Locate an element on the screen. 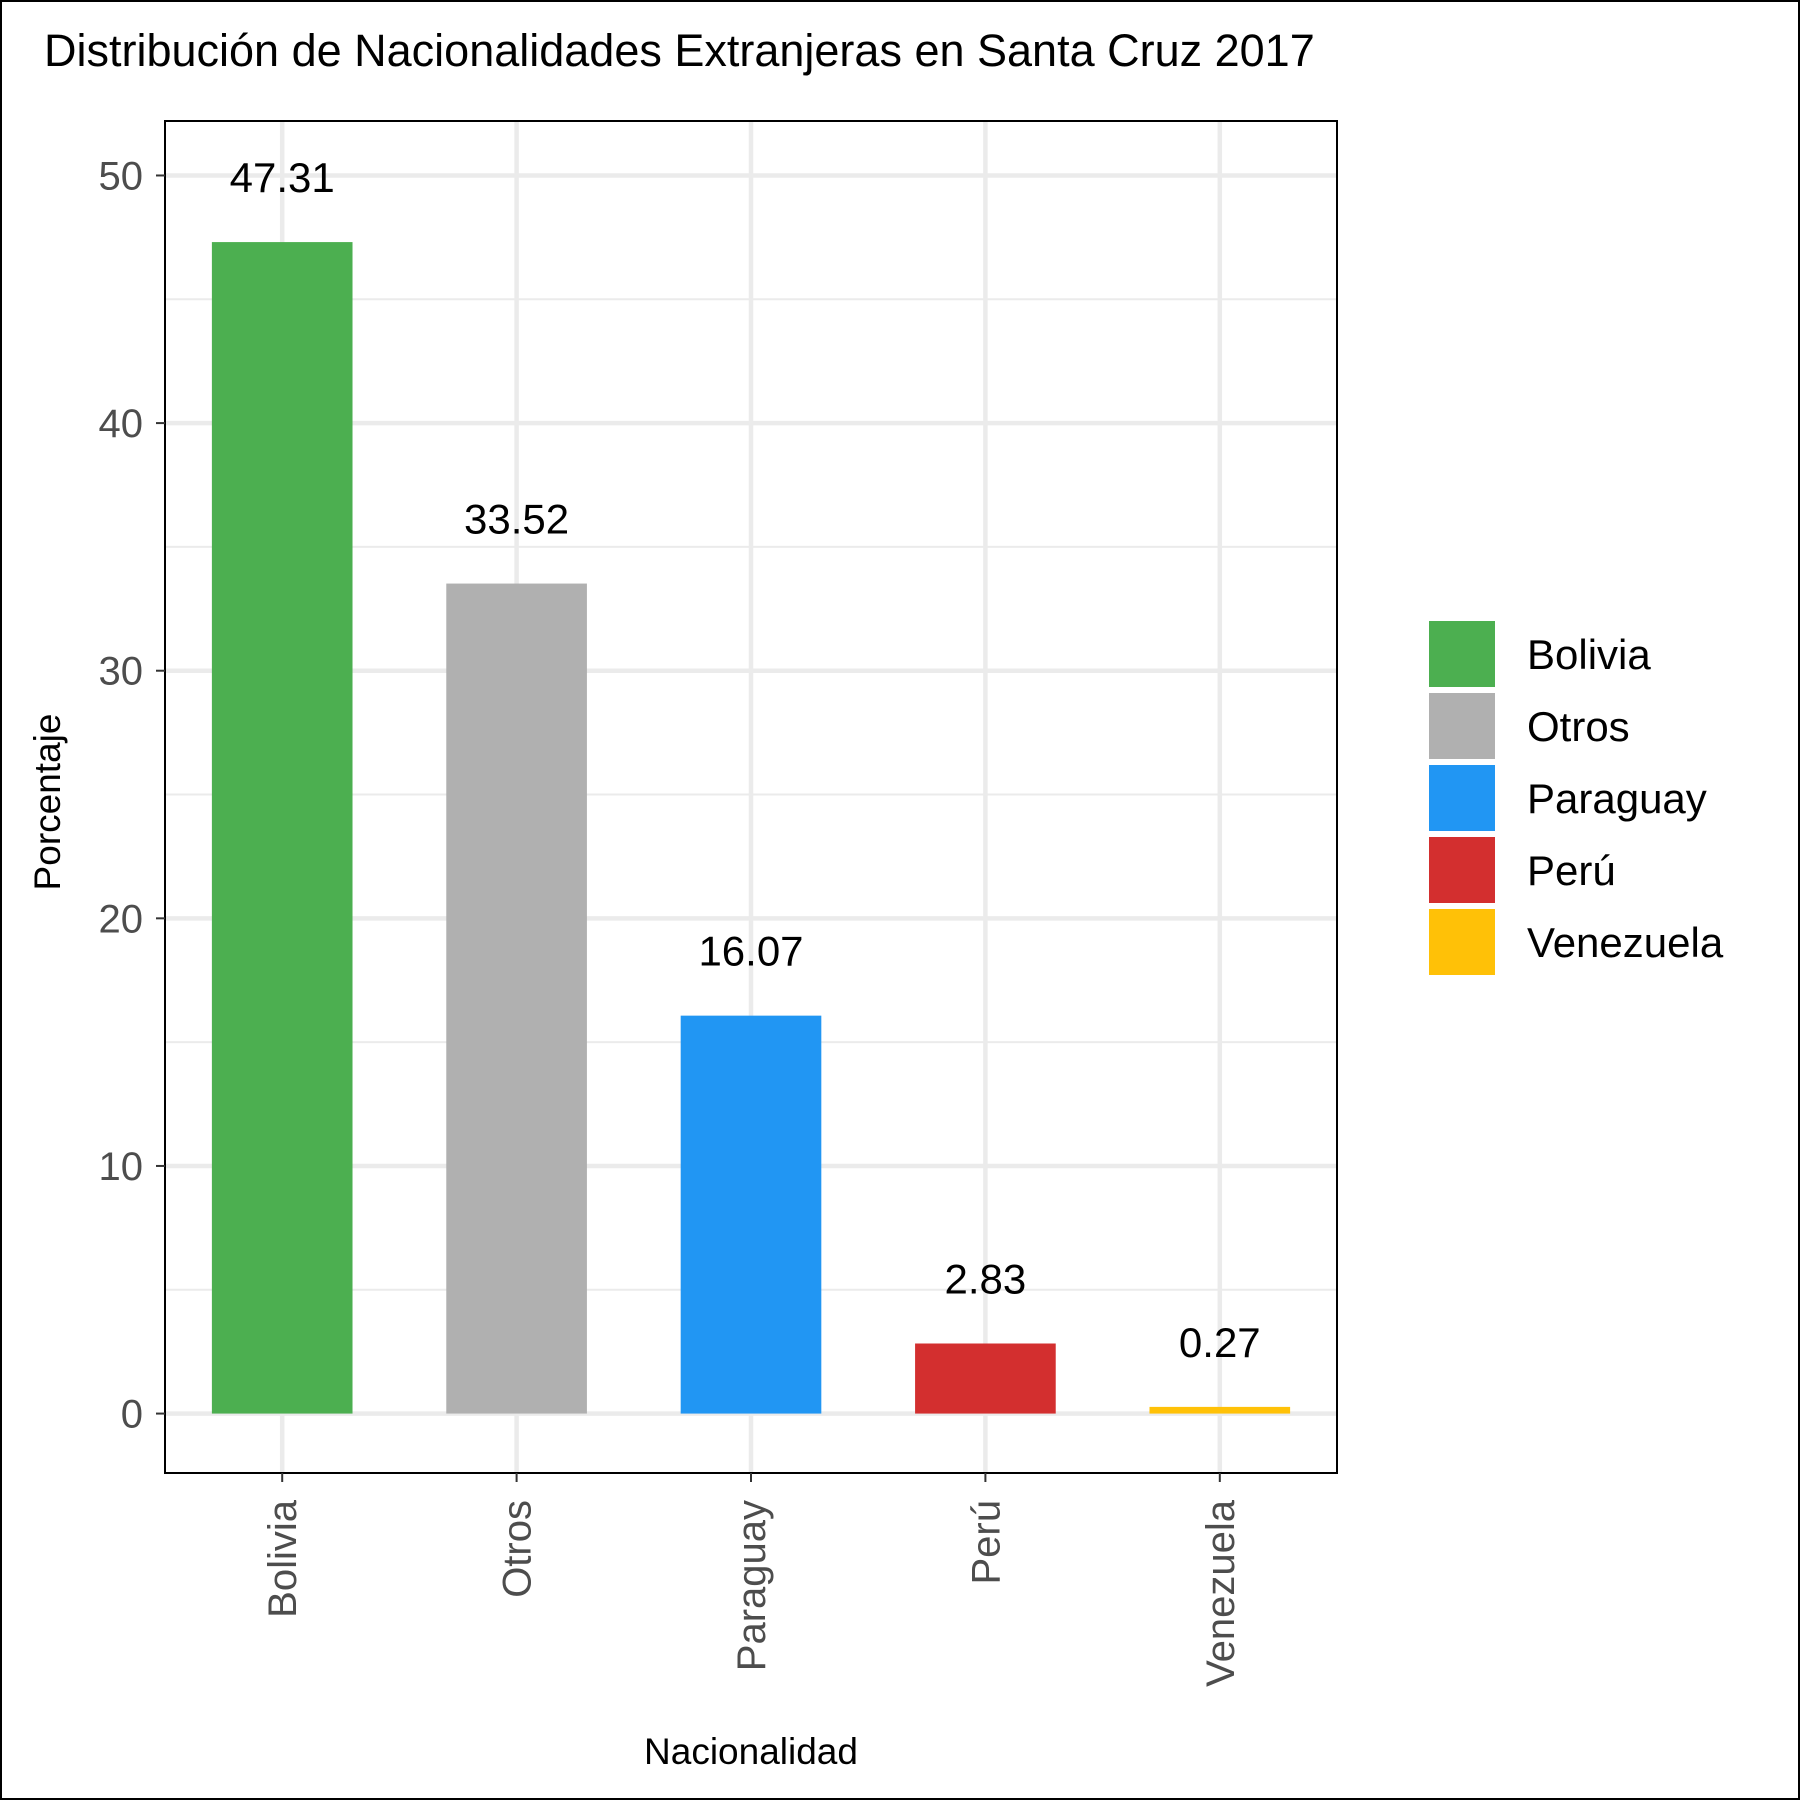 This screenshot has width=1800, height=1802. y-tick-label: 40 is located at coordinates (121, 424).